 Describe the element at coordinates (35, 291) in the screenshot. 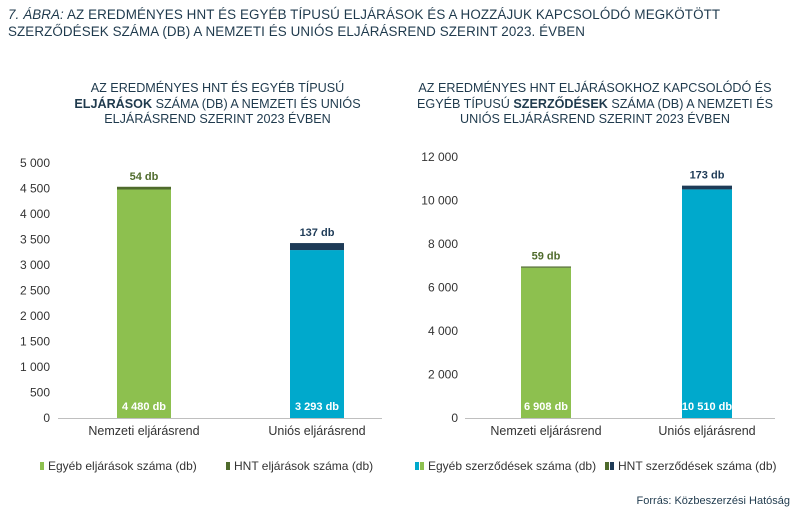

I see `y-tick-label: 2 500` at that location.